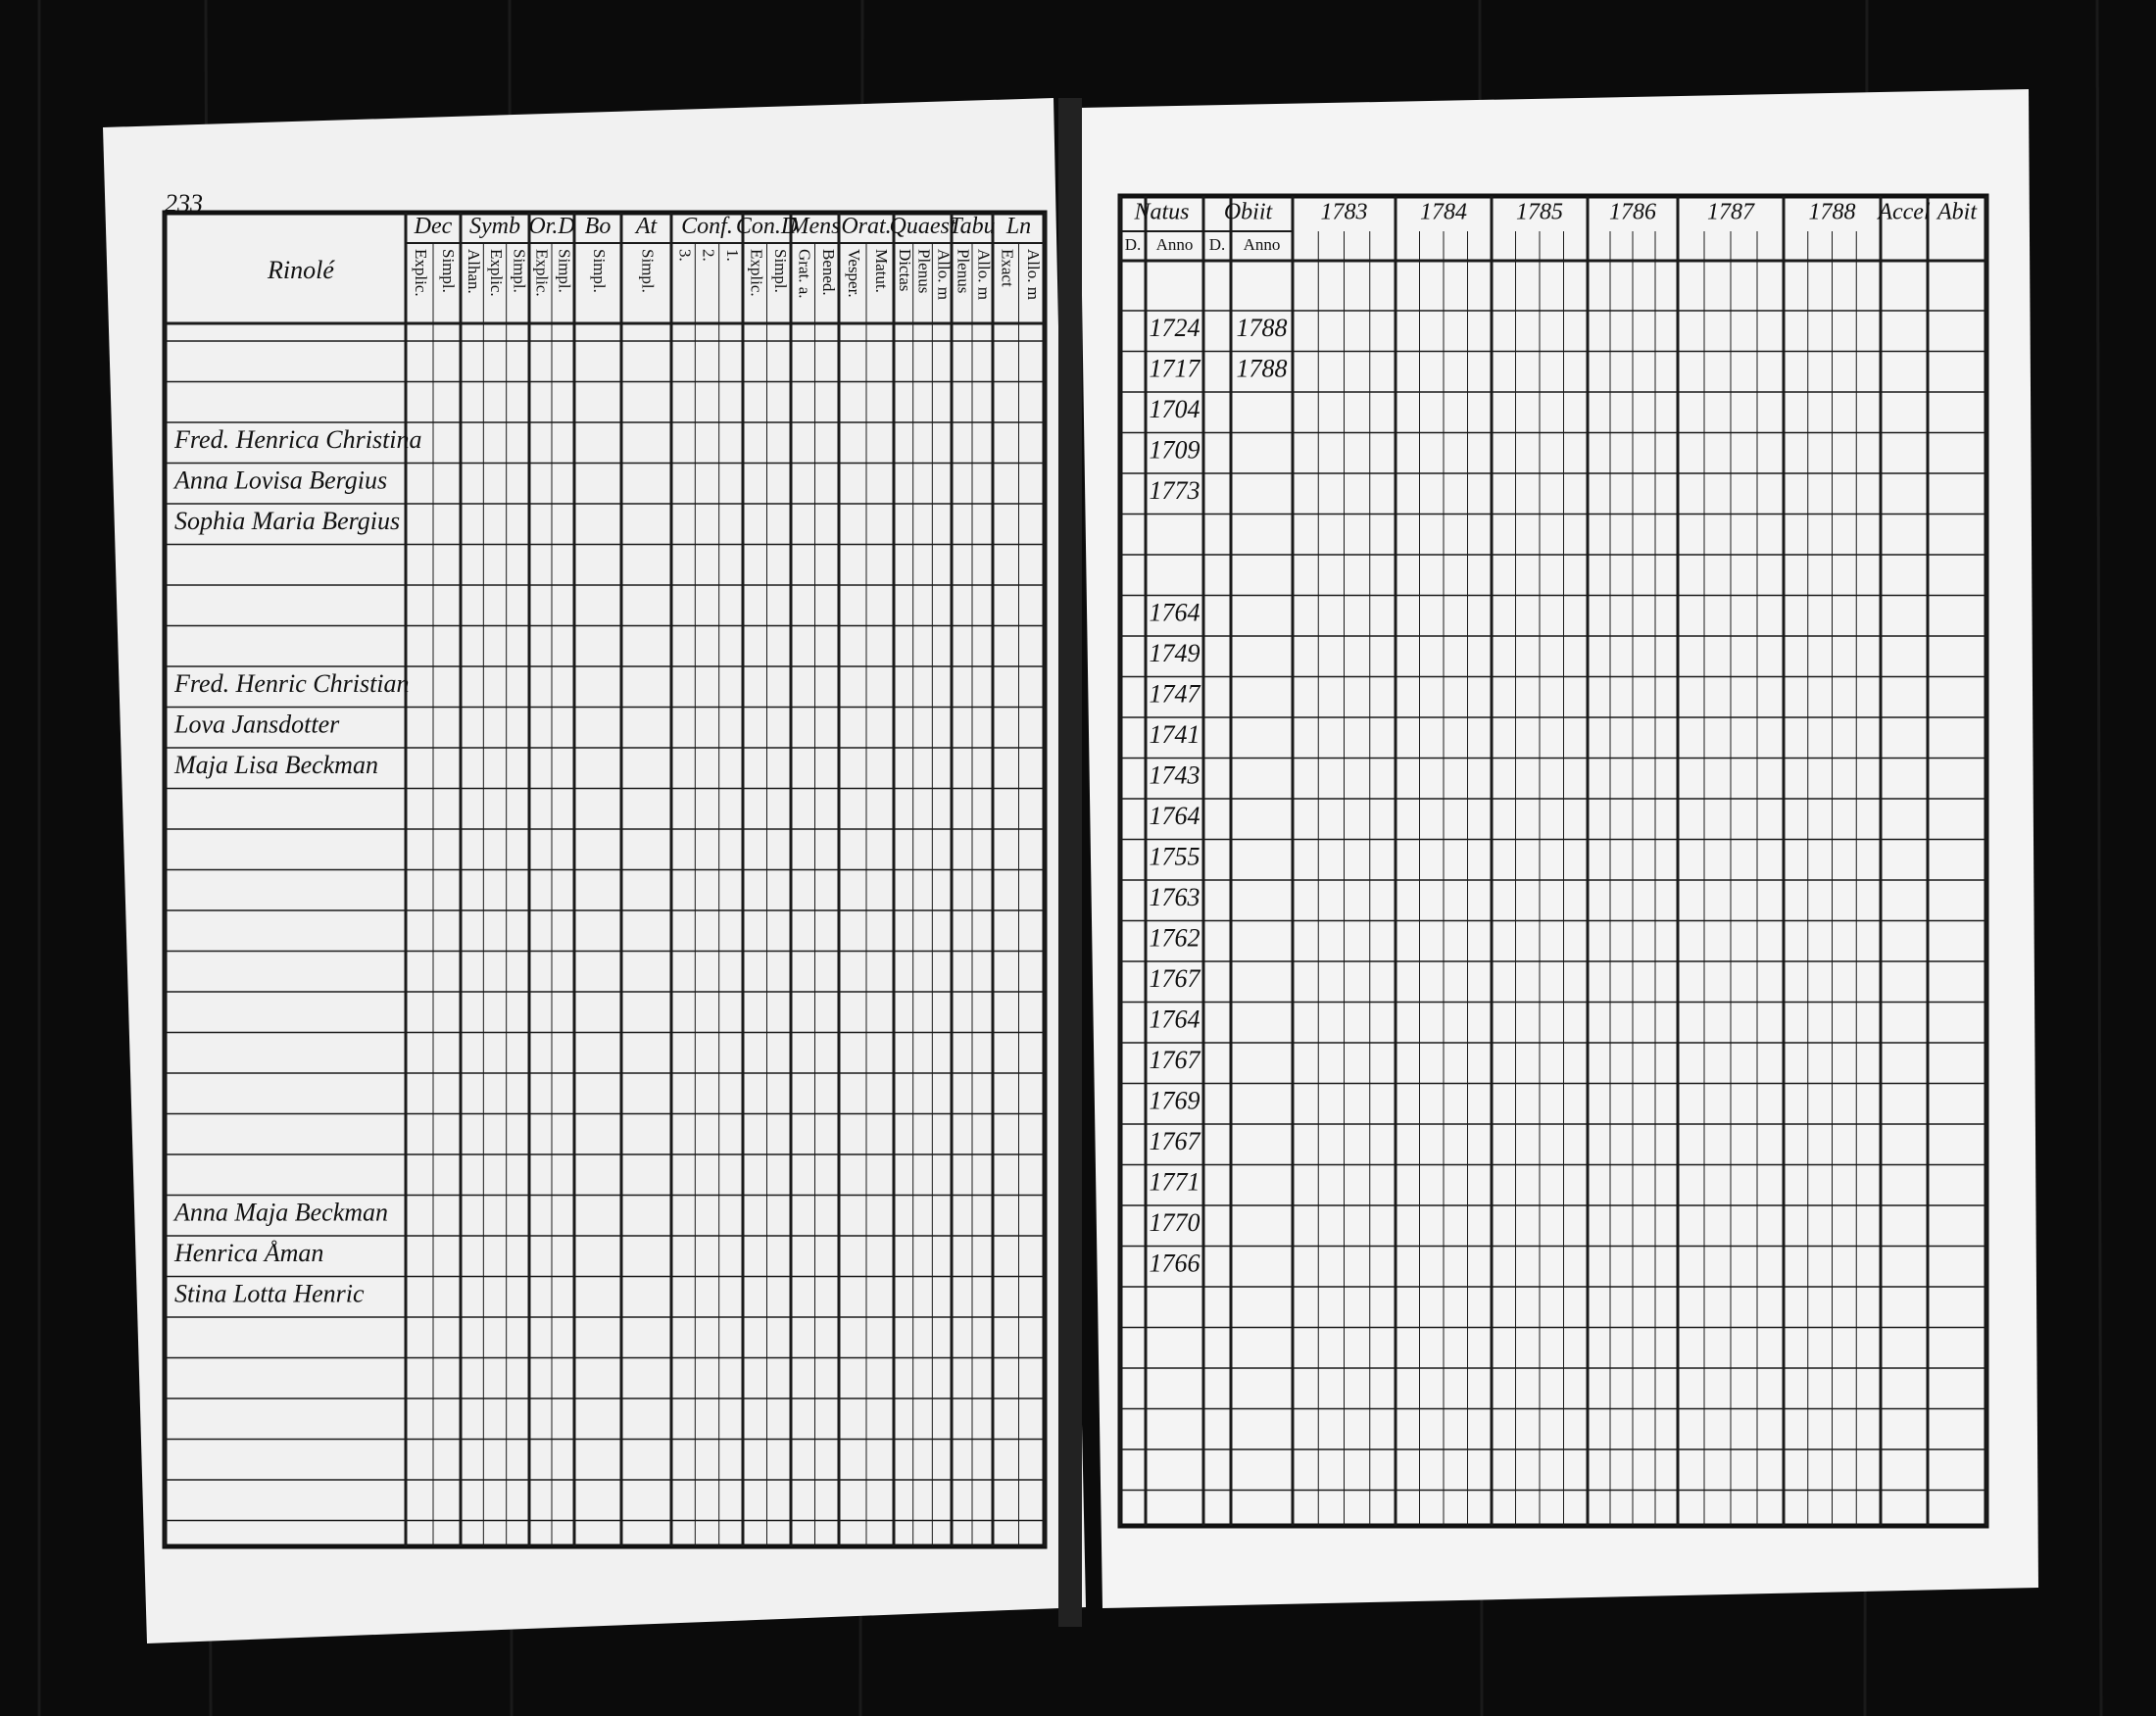  I want to click on birth-year: 1770, so click(1175, 1222).